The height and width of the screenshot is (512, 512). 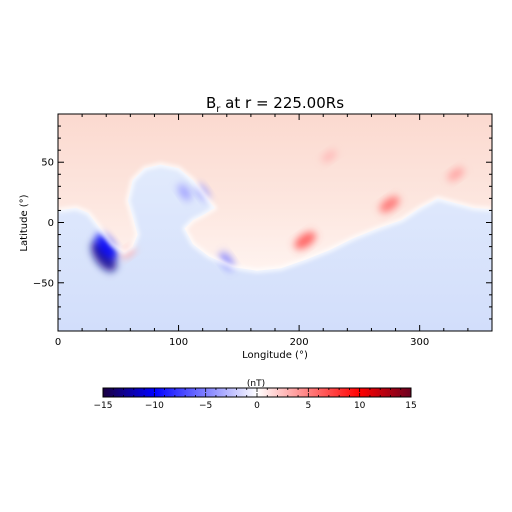 I want to click on colorbar-tick-label: 5, so click(x=308, y=406).